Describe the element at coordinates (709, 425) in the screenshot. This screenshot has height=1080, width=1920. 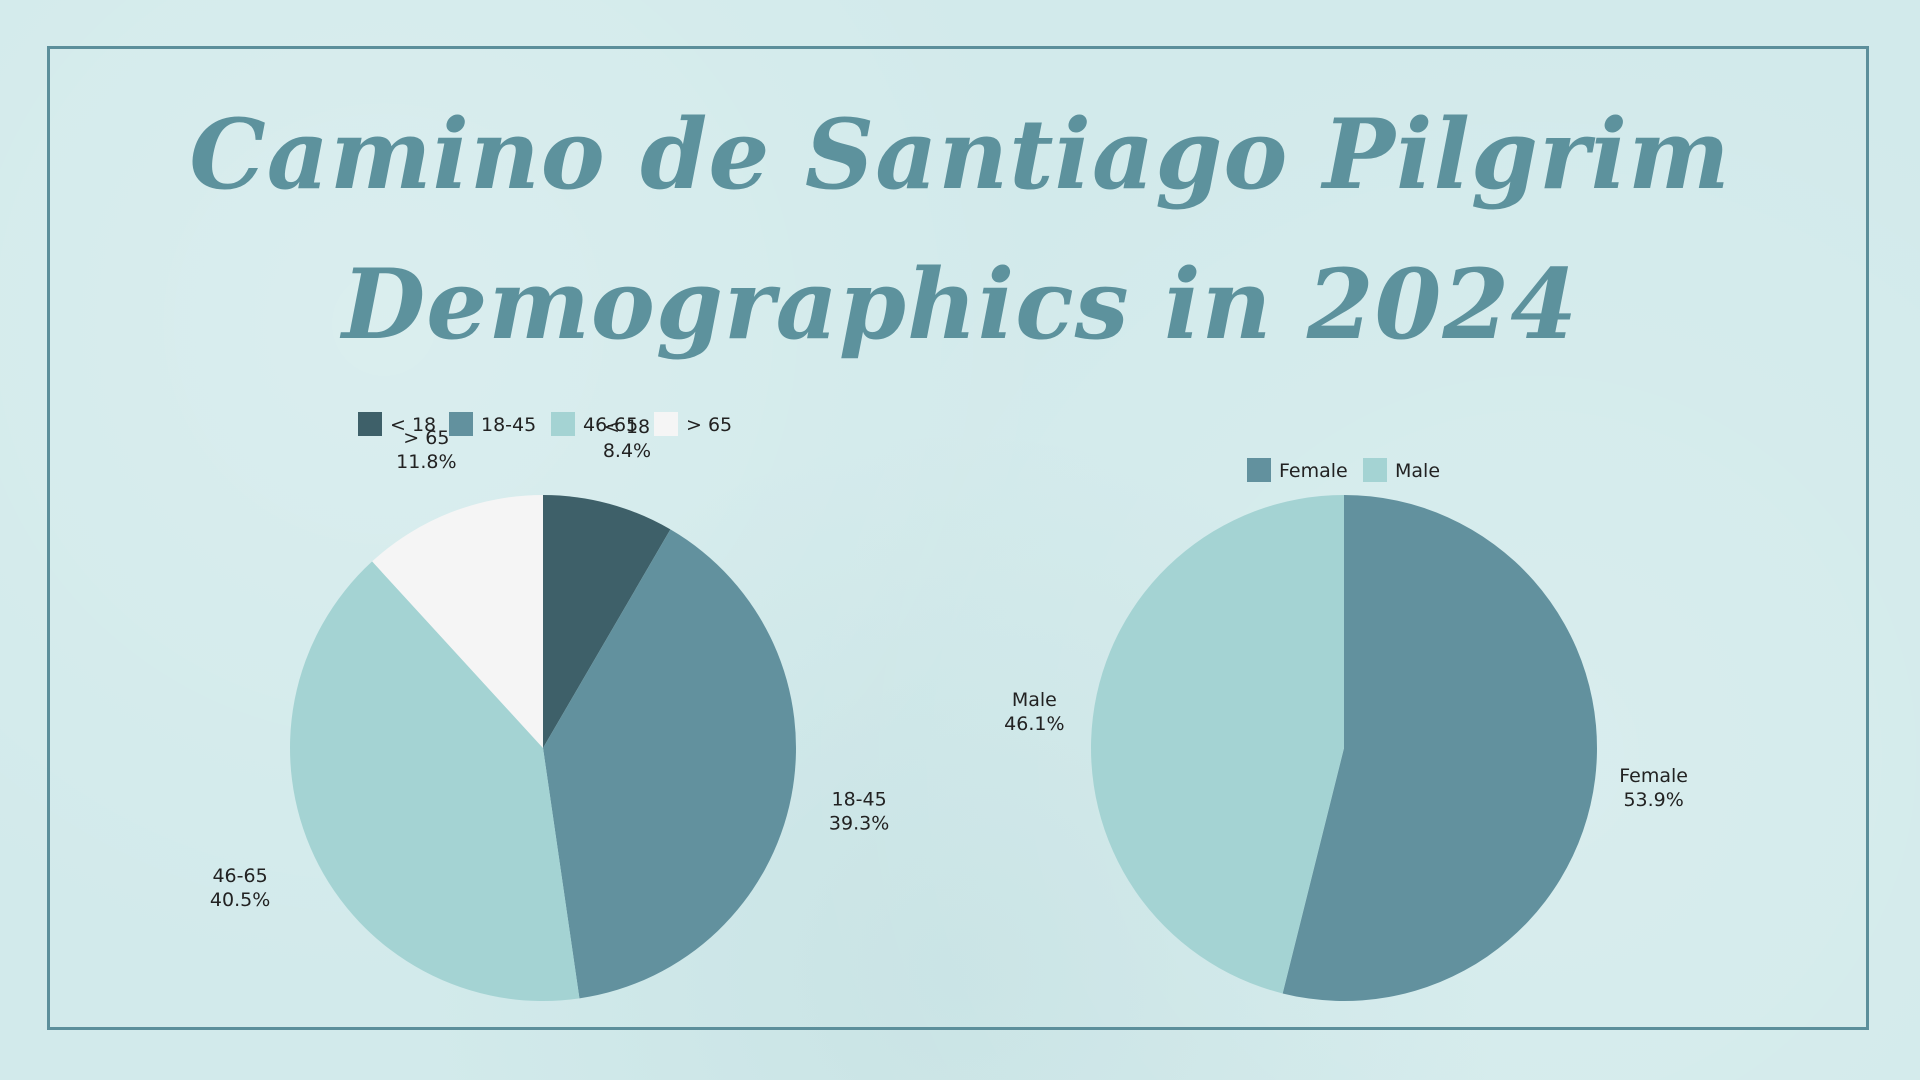
I see `age-legend-label-gt-65: > 65` at that location.